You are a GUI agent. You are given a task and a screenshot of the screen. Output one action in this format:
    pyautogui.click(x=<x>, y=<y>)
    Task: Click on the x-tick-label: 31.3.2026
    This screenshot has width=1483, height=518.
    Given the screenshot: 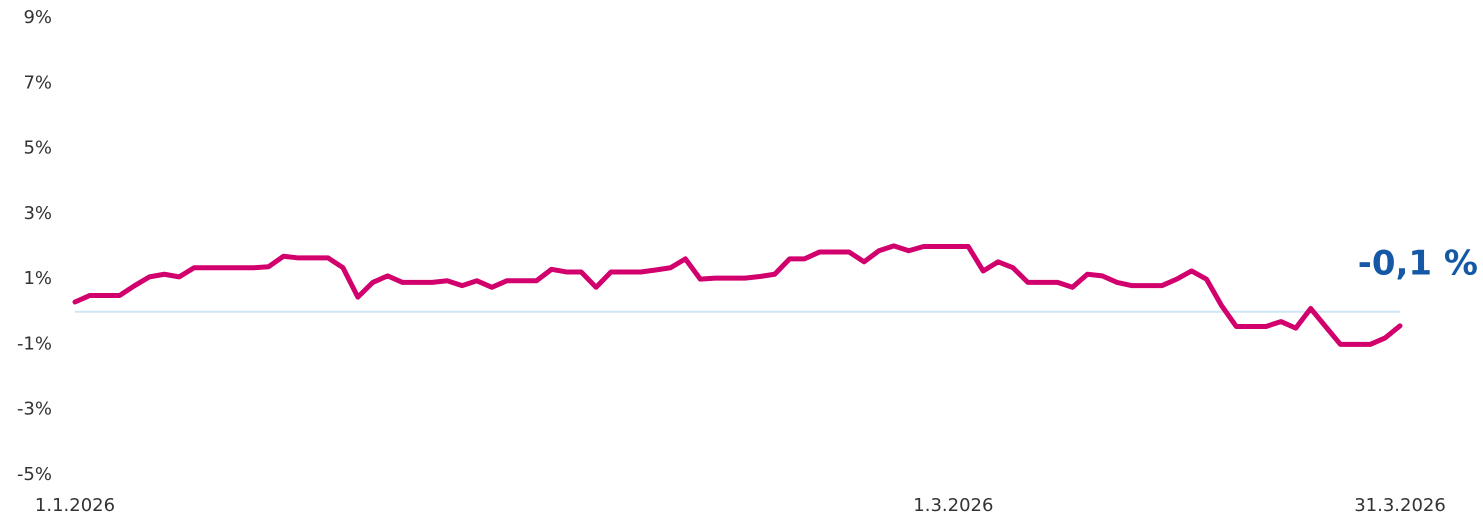 What is the action you would take?
    pyautogui.click(x=1400, y=505)
    